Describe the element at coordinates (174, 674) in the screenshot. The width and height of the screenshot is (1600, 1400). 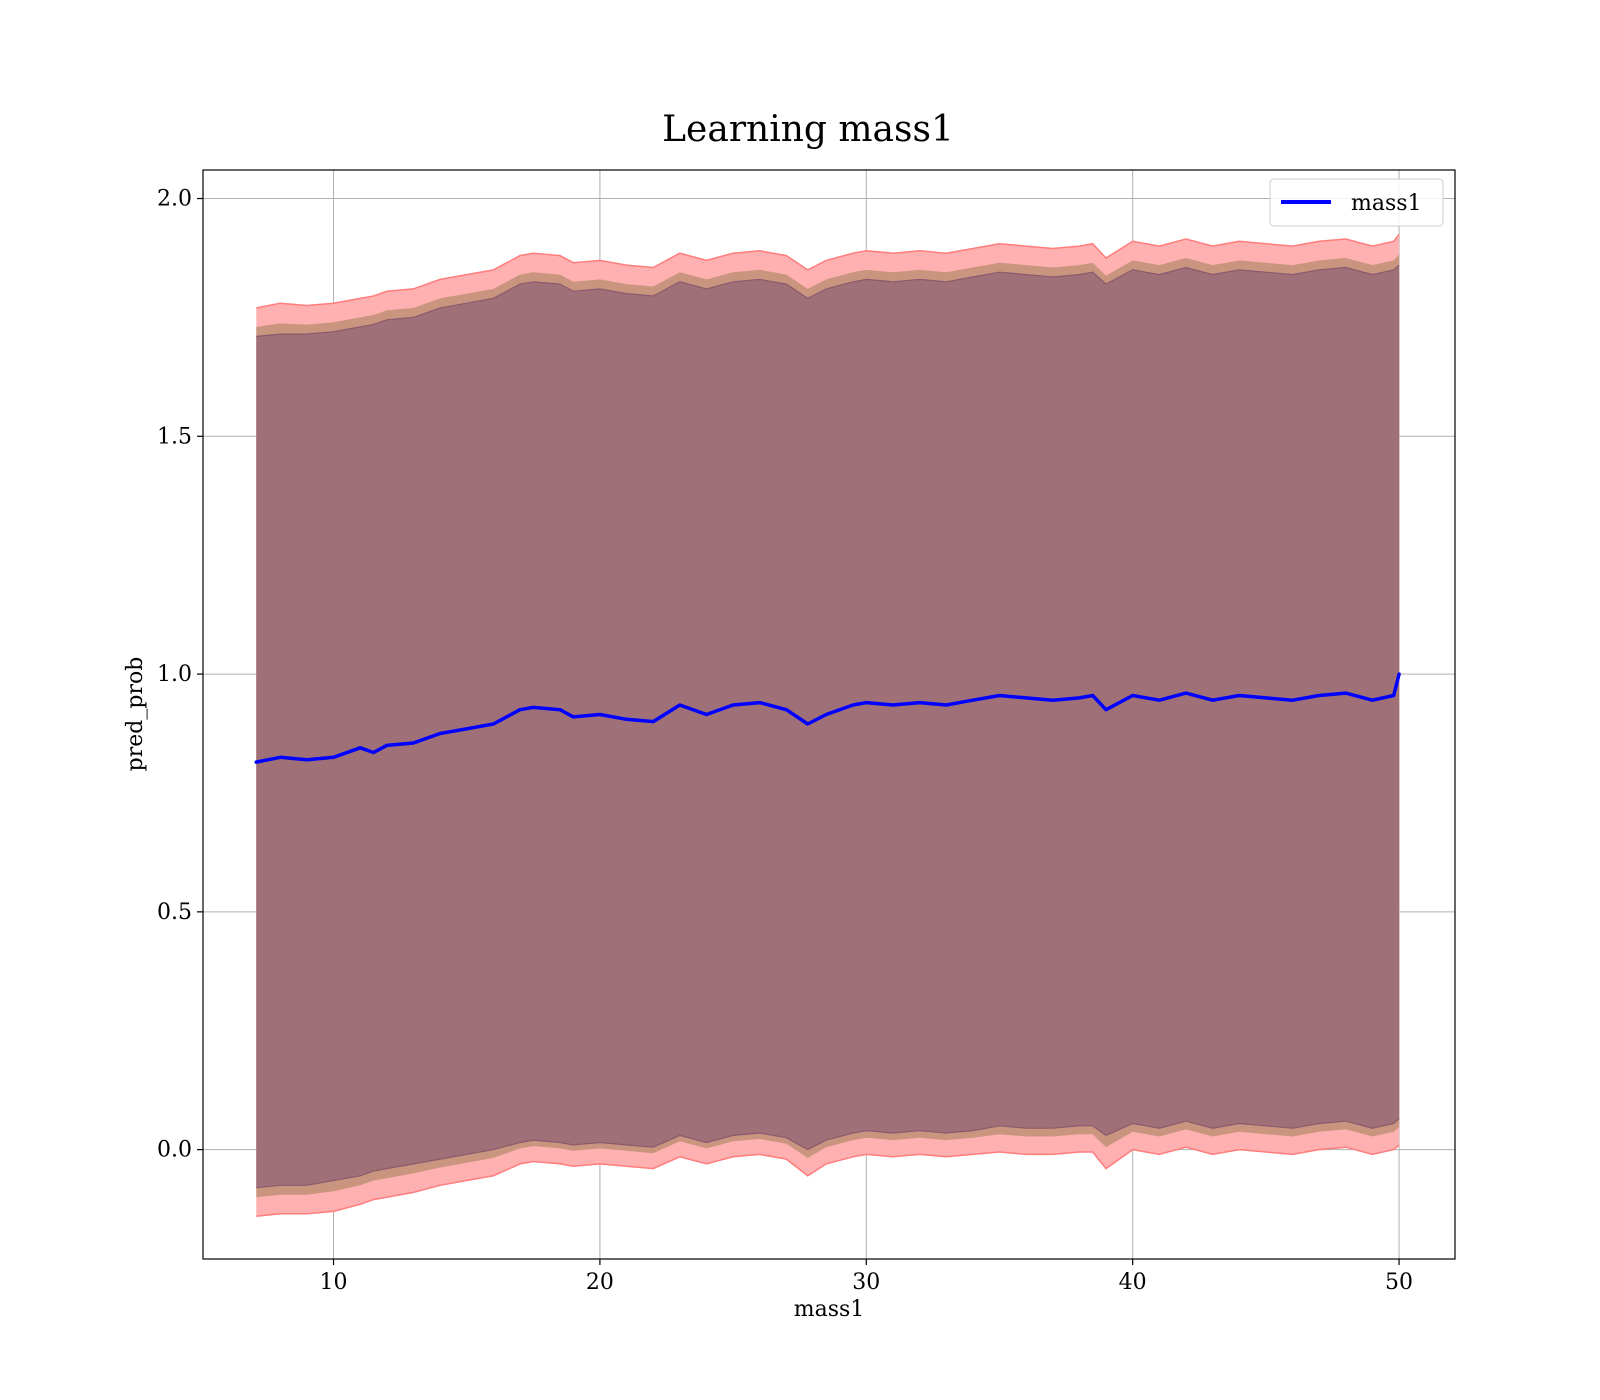
I see `y-tick-label: 1.0` at that location.